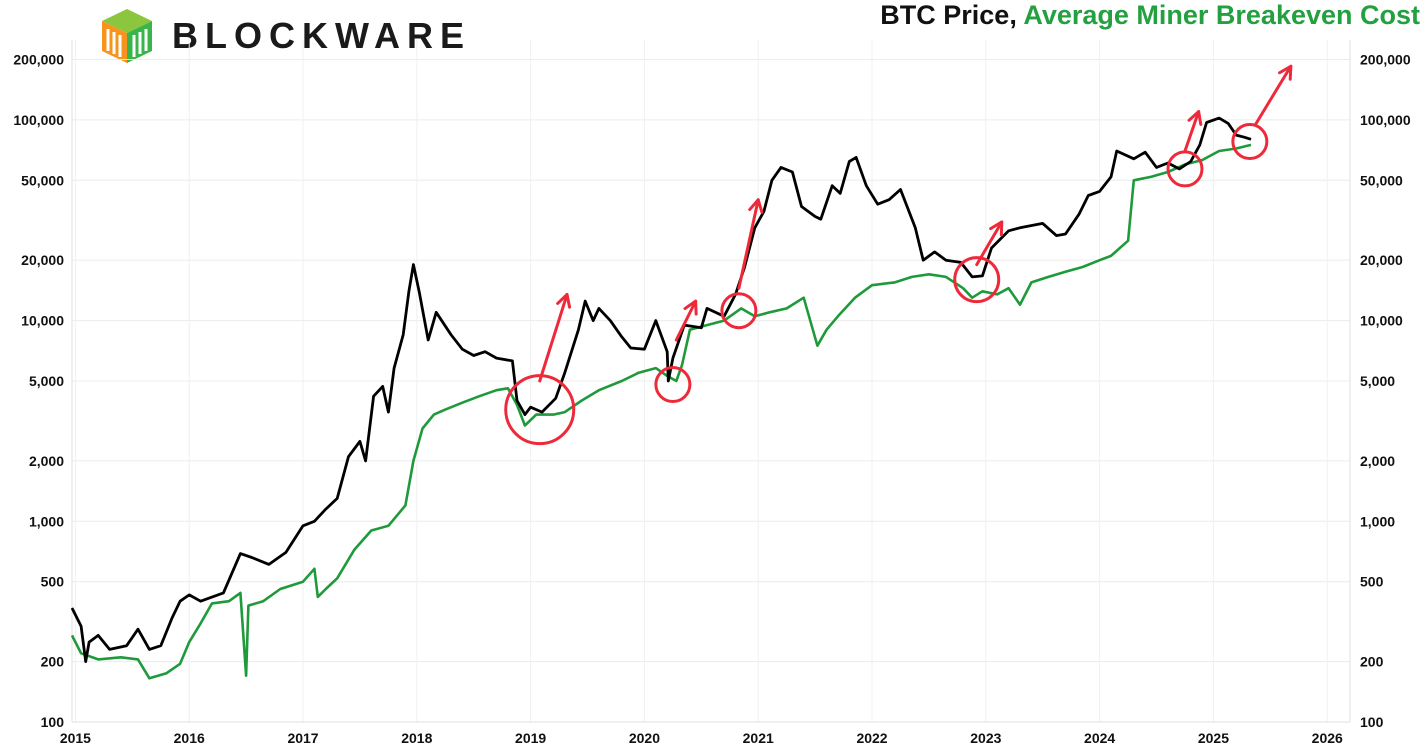 This screenshot has height=747, width=1426. Describe the element at coordinates (53, 662) in the screenshot. I see `y-tick-label-left: 200` at that location.